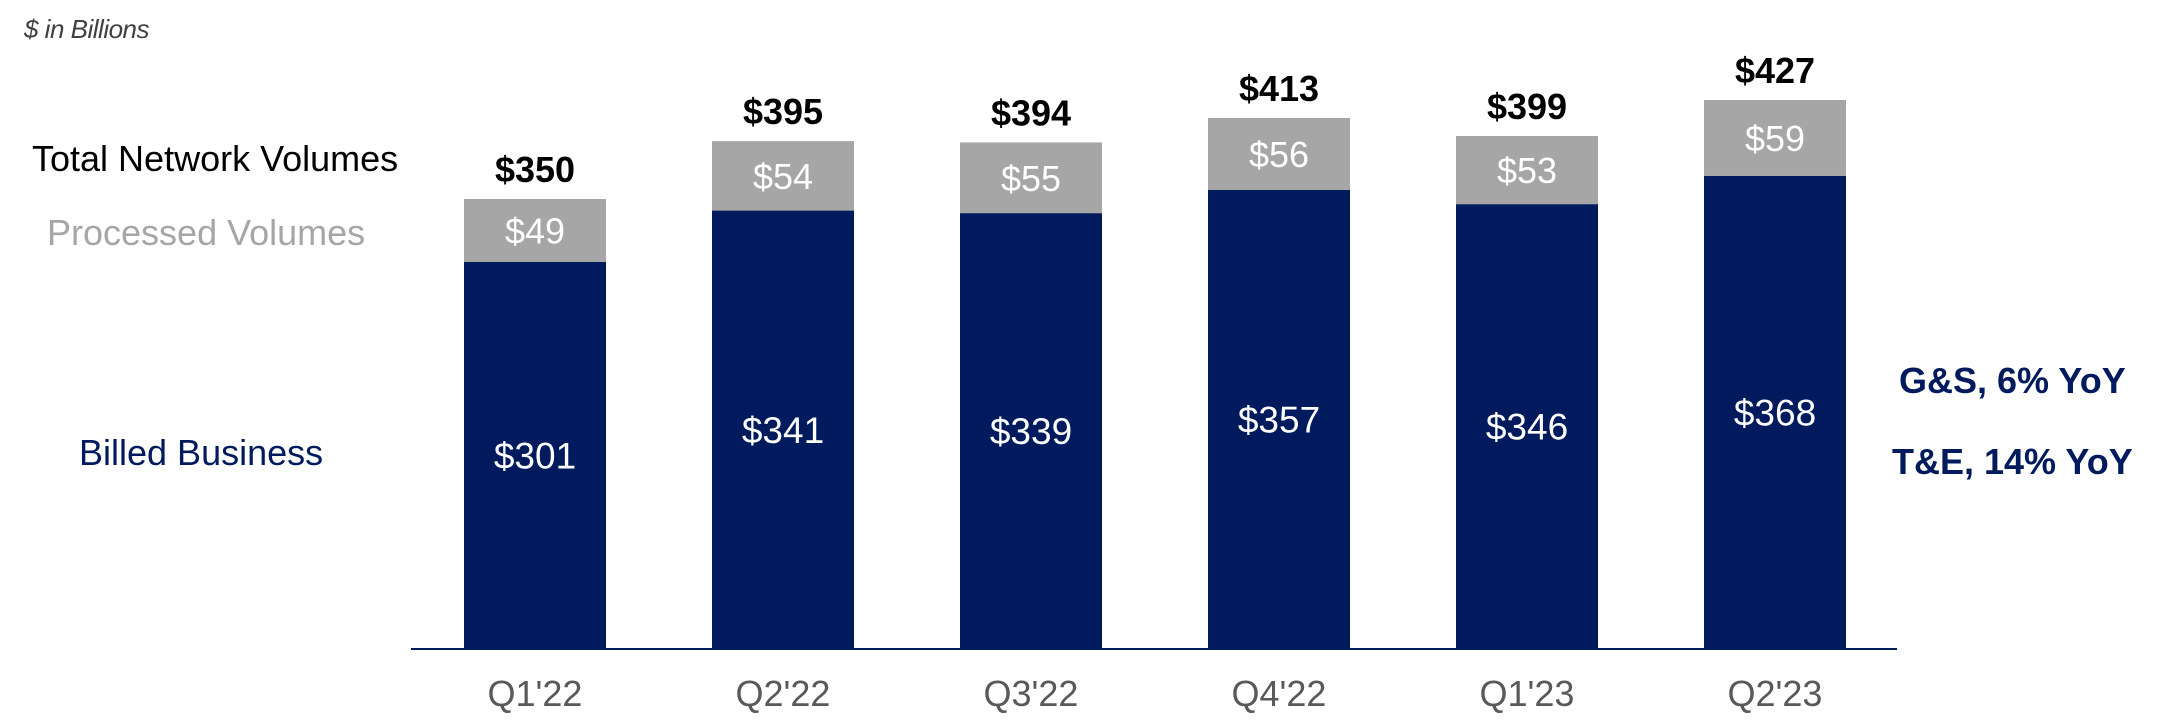 The width and height of the screenshot is (2157, 721). Describe the element at coordinates (1775, 693) in the screenshot. I see `x-tick-label: Q2'23` at that location.